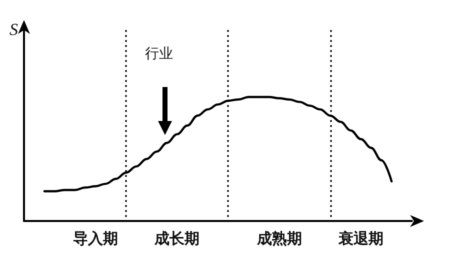 The image size is (474, 262). What do you see at coordinates (14, 29) in the screenshot?
I see `y-axis-title: S` at bounding box center [14, 29].